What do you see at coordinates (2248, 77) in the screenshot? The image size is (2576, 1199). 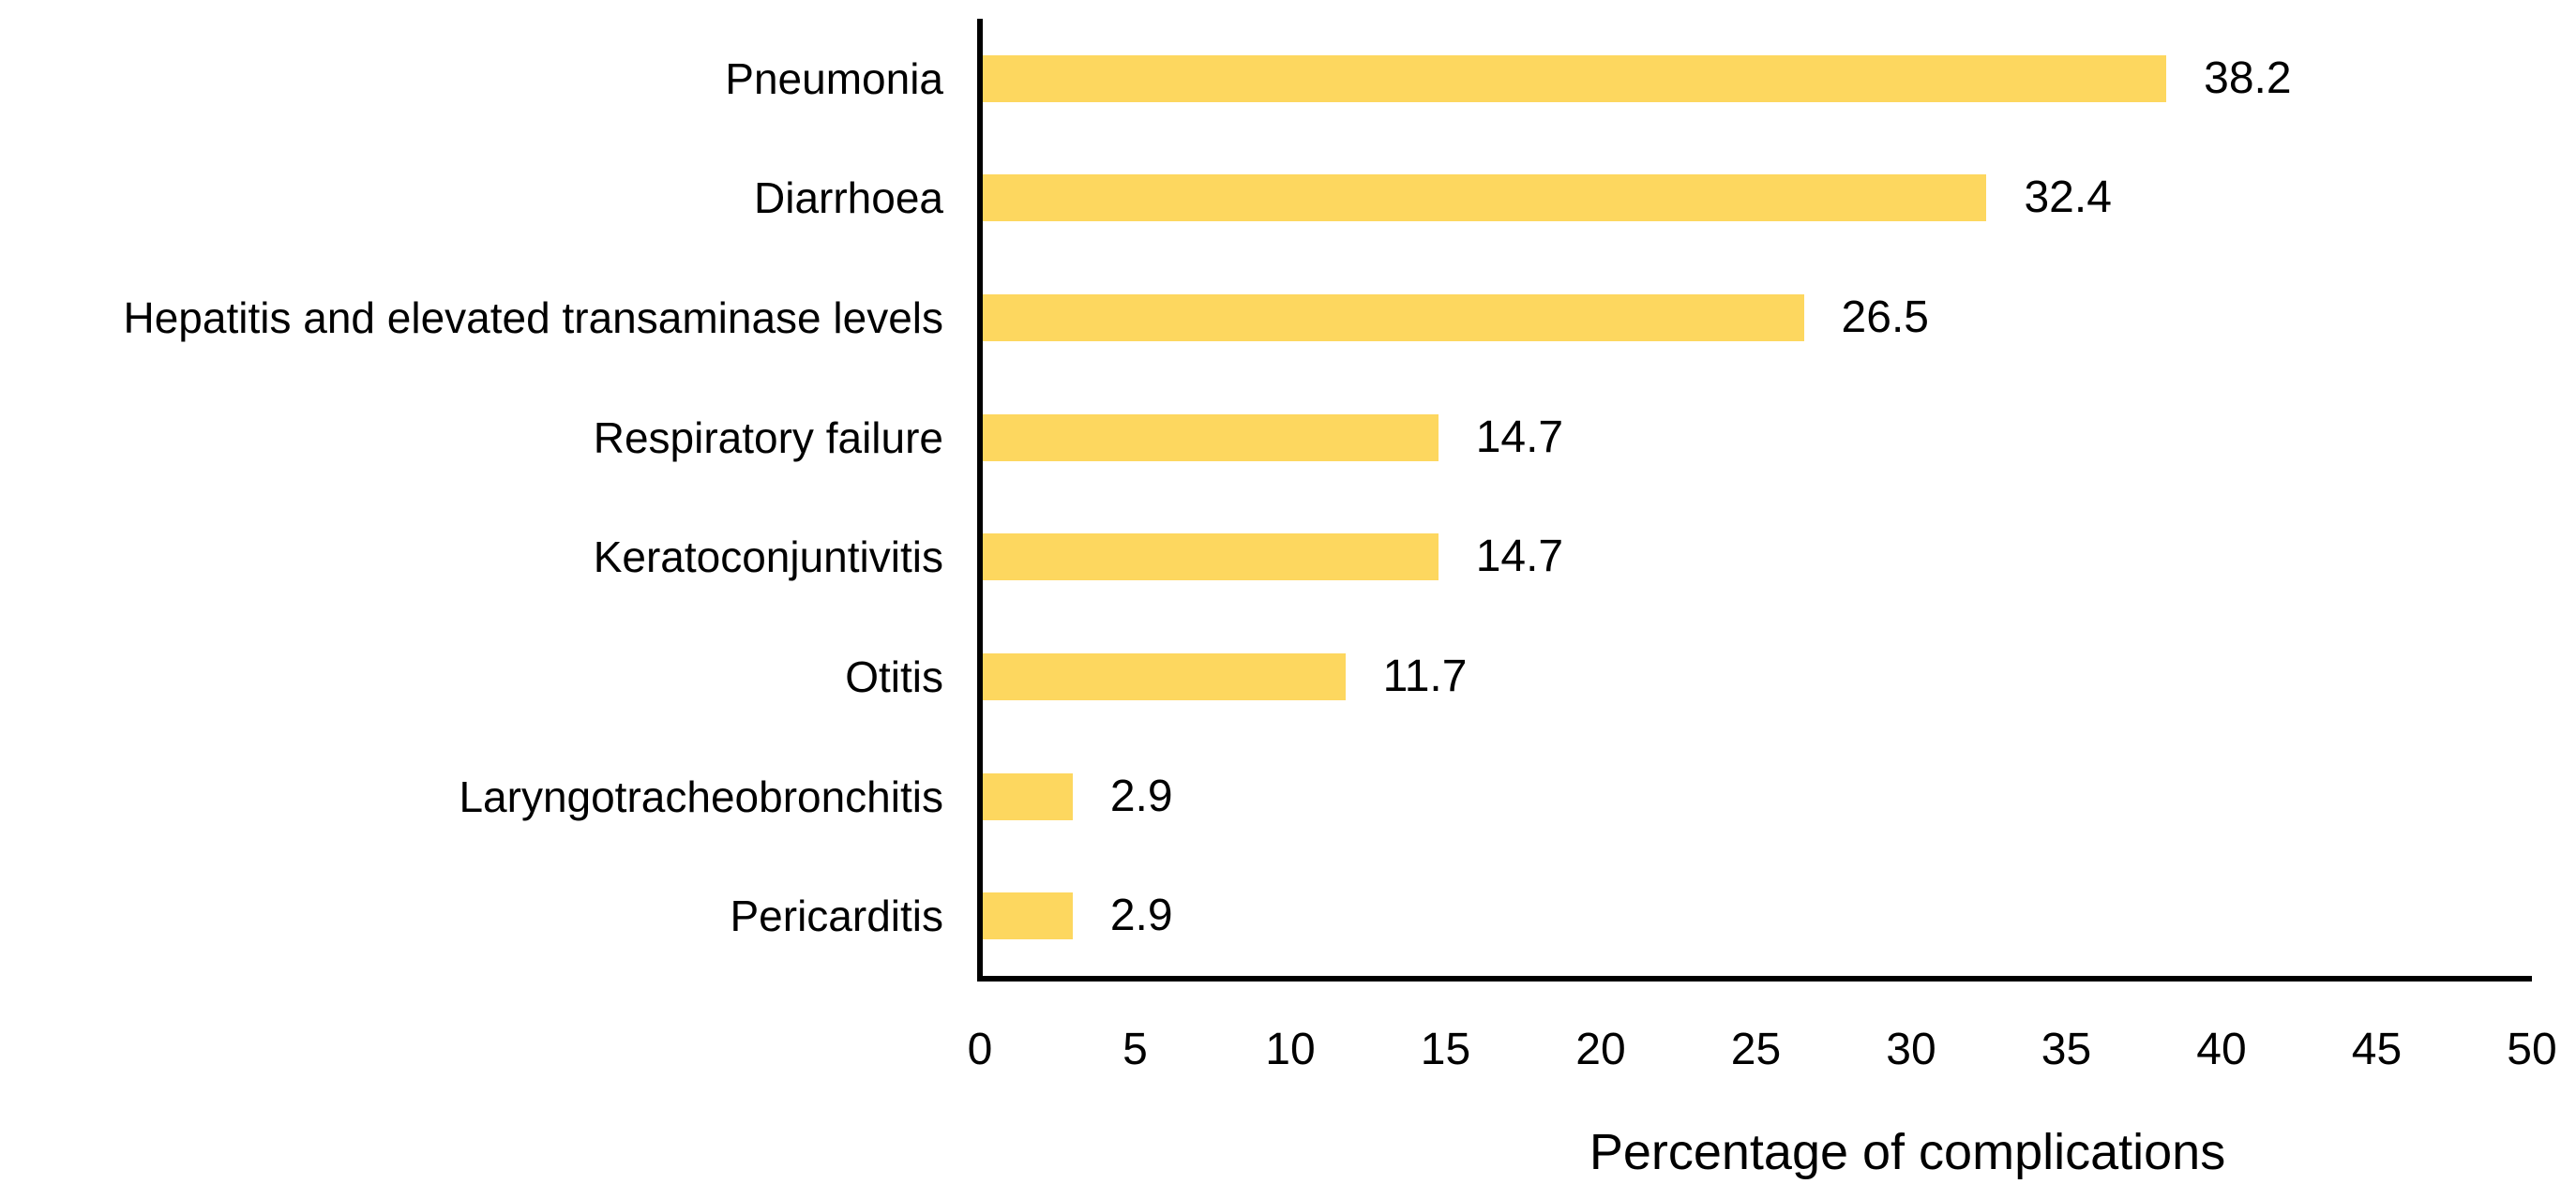 I see `value-label: 38.2` at bounding box center [2248, 77].